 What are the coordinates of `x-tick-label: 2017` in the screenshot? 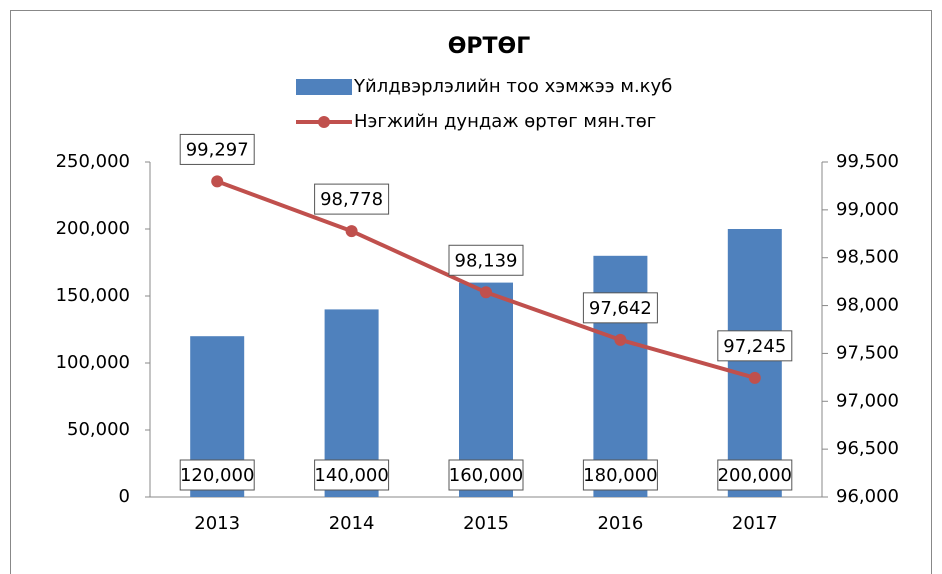 It's located at (755, 523).